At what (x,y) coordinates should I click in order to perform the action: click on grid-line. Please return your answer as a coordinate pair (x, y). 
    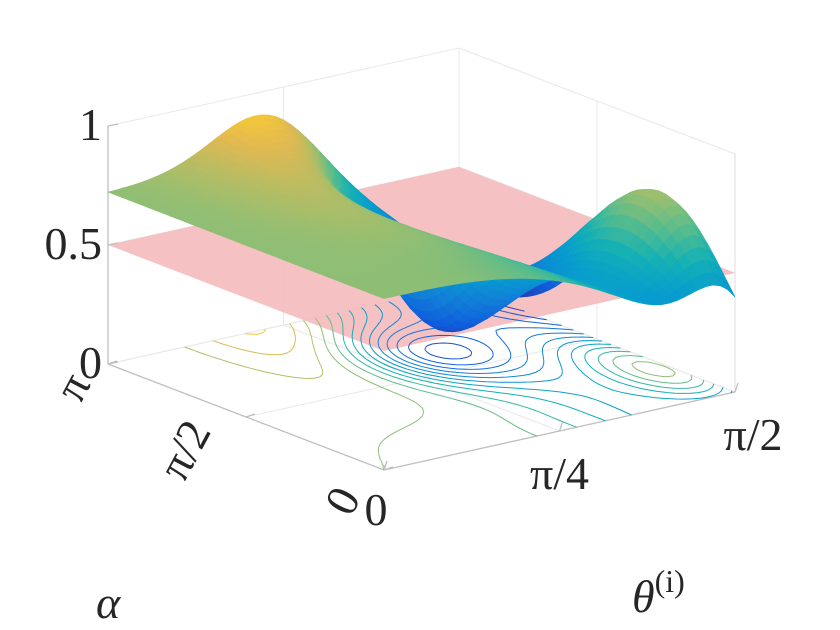
    Looking at the image, I should click on (421, 101).